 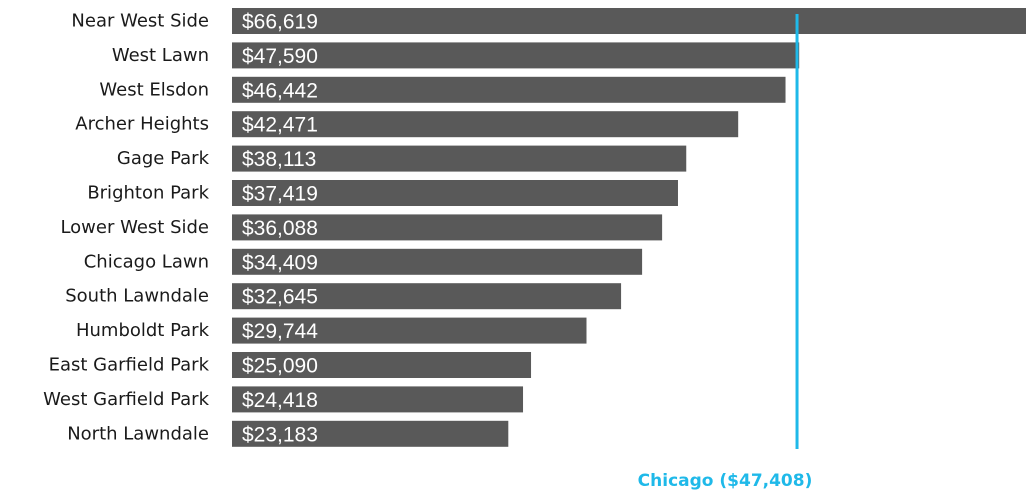 I want to click on value-label-brighton-park: $37,419, so click(x=280, y=194).